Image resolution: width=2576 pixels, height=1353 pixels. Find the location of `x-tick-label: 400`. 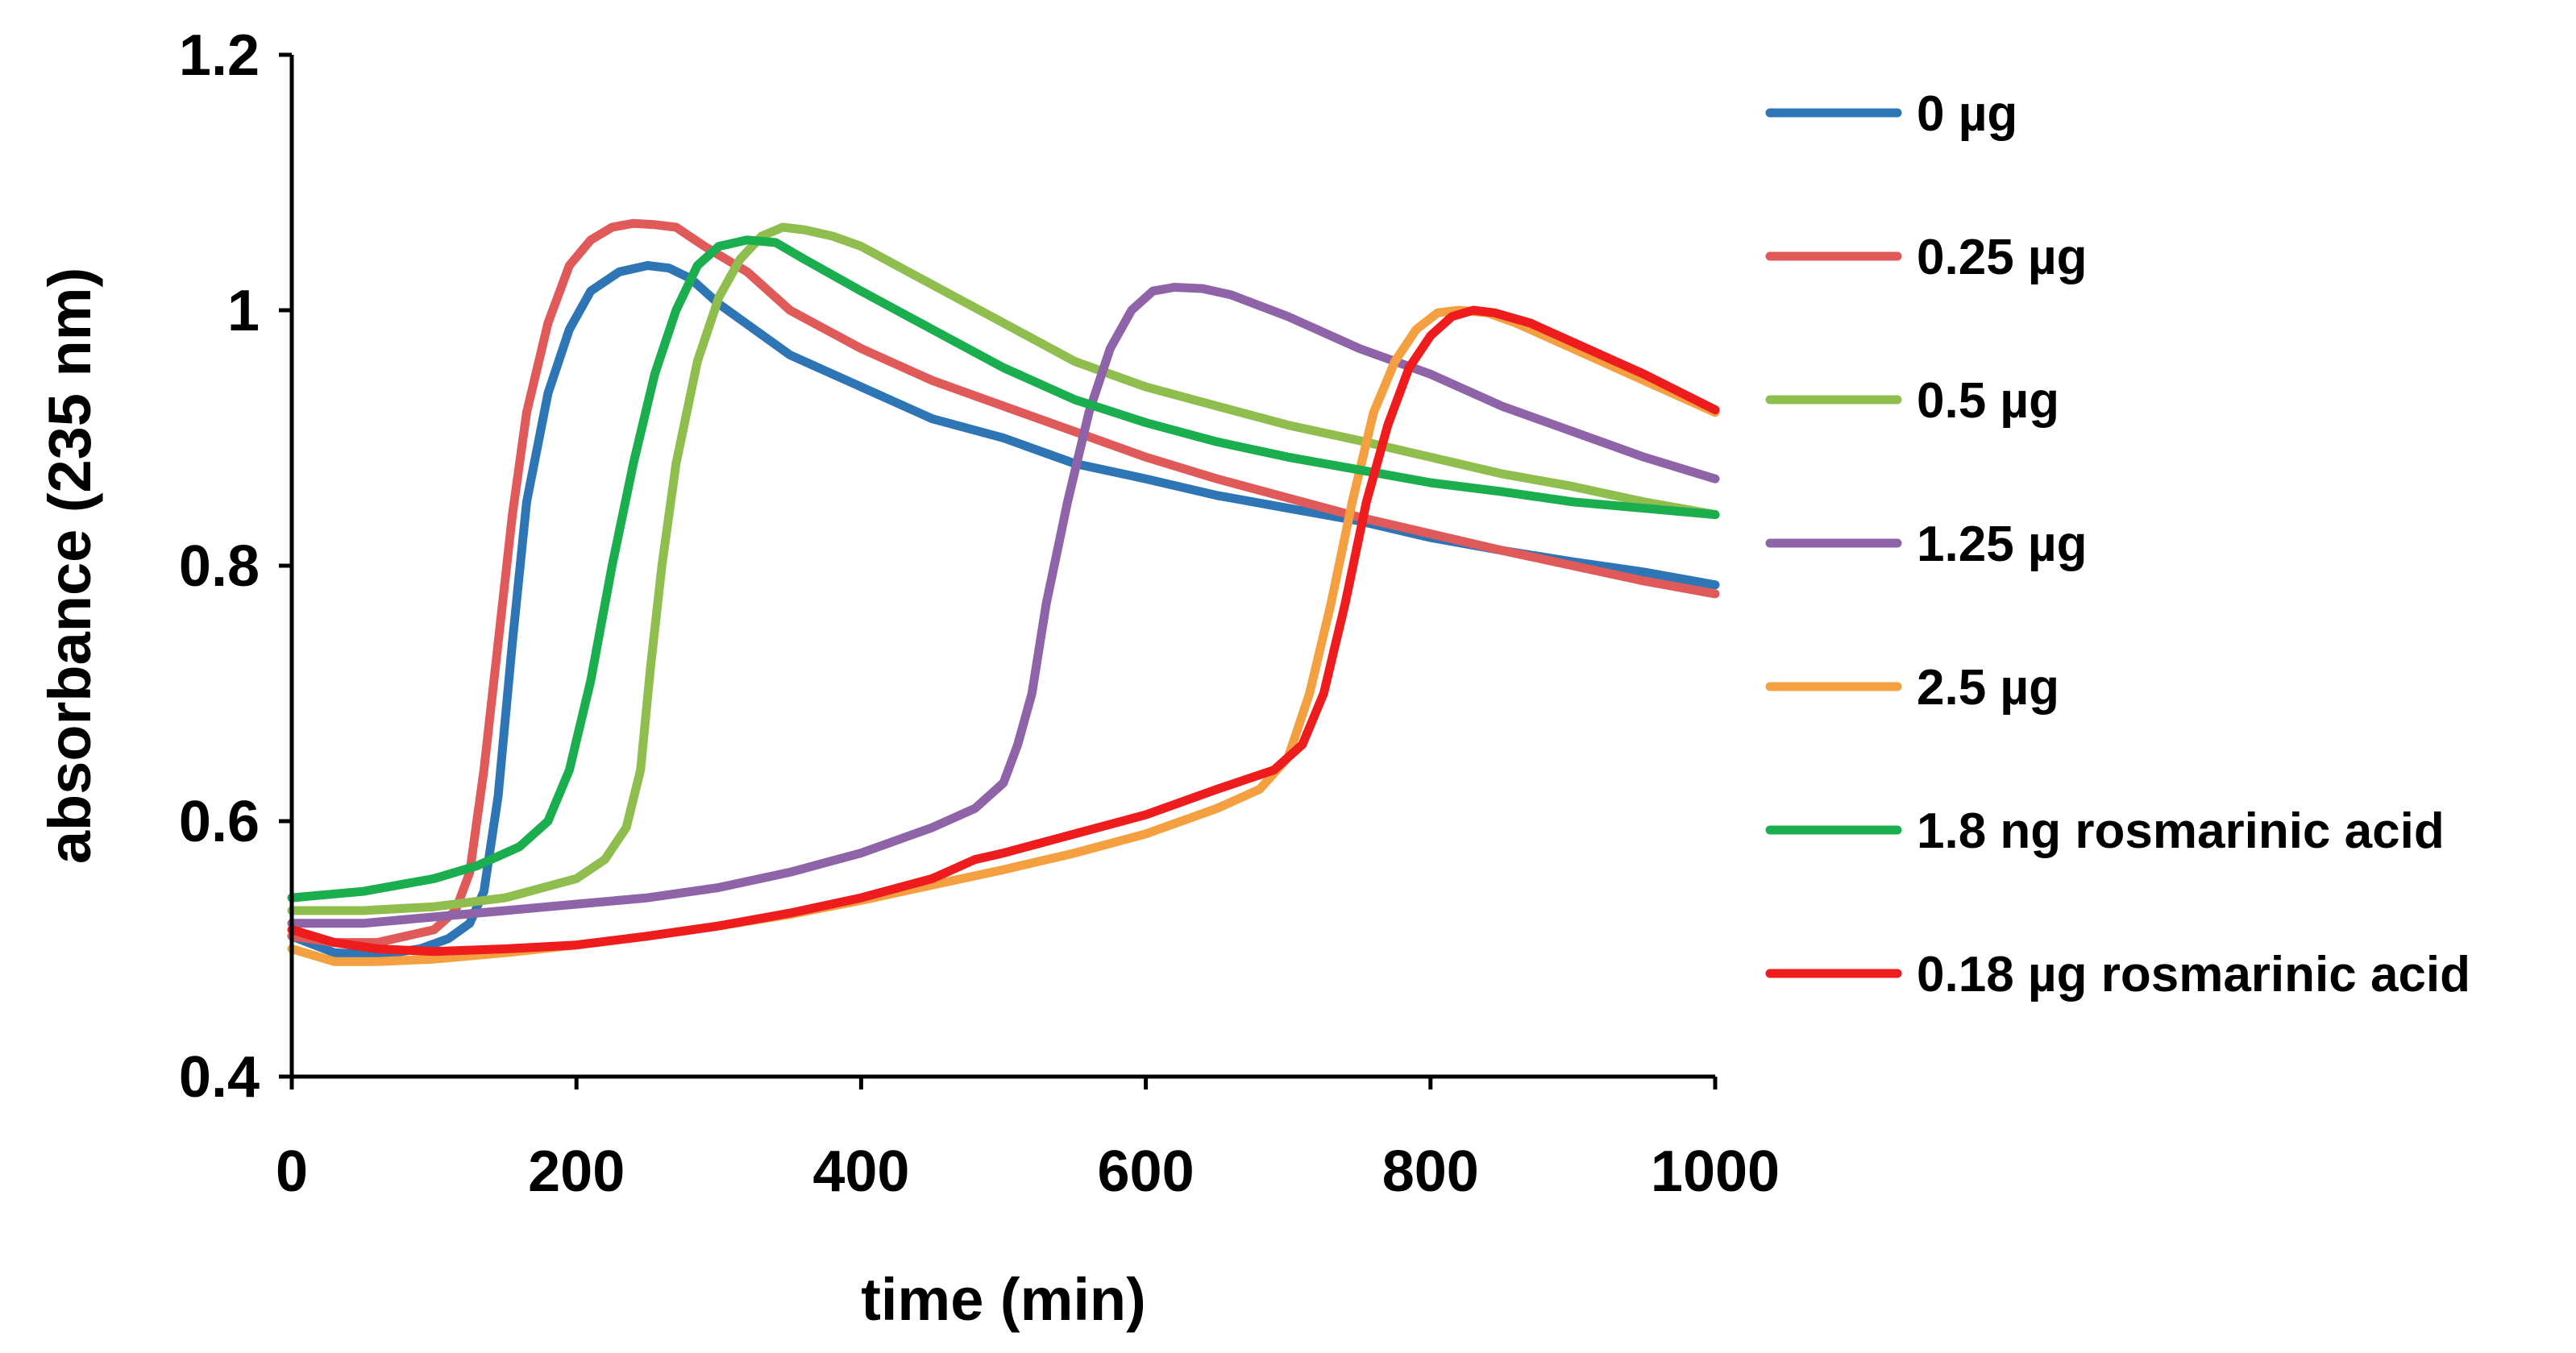

x-tick-label: 400 is located at coordinates (860, 1171).